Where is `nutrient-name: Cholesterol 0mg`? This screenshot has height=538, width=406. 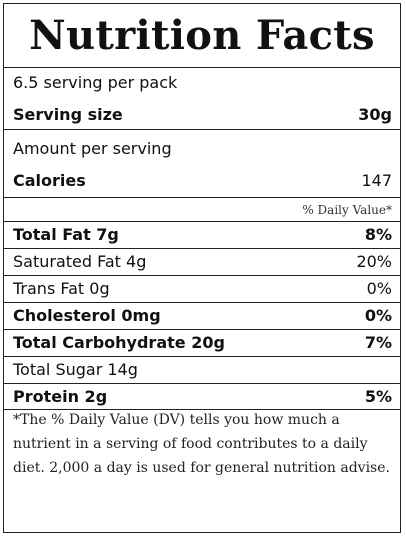
nutrient-name: Cholesterol 0mg is located at coordinates (87, 315).